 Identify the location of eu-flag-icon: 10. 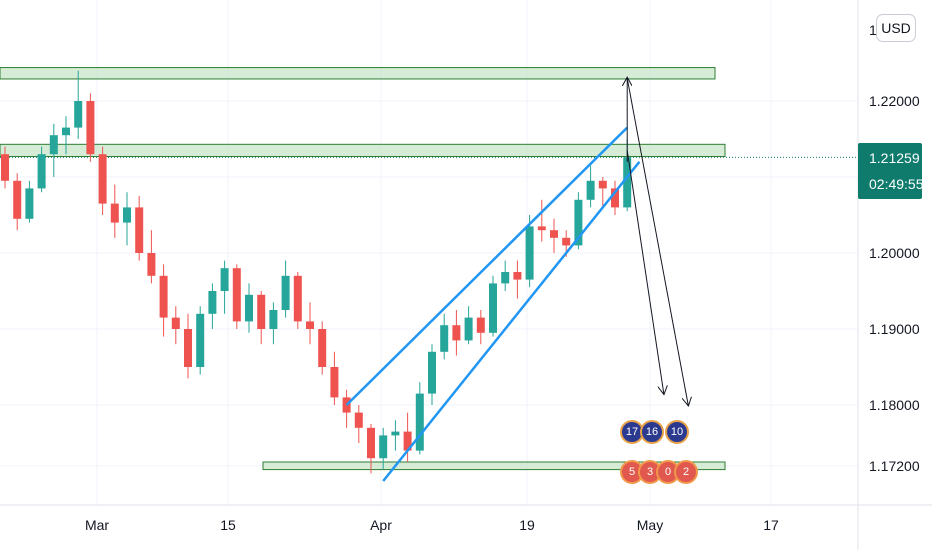
(677, 432).